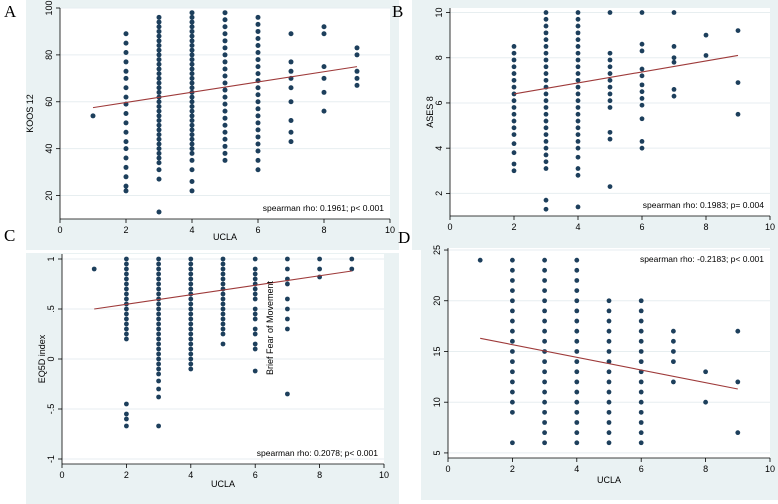  What do you see at coordinates (609, 480) in the screenshot?
I see `x-axis-label: UCLA` at bounding box center [609, 480].